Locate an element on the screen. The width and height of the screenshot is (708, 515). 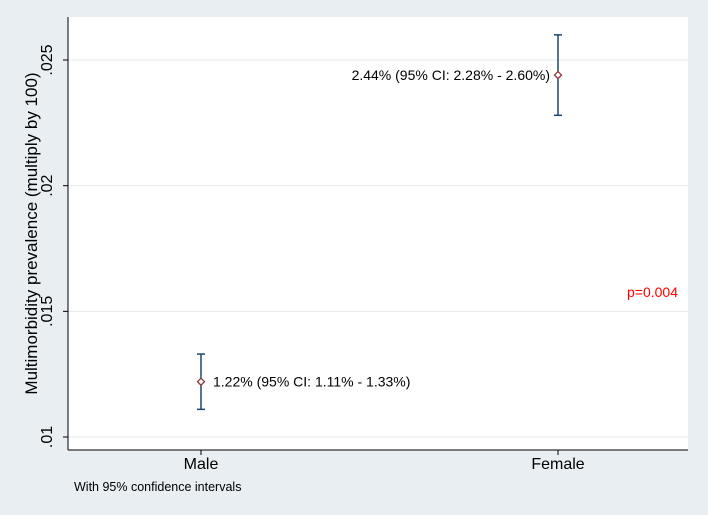
ci-point-female: 2.44% (95% CI: 2.28% - 2.60%) is located at coordinates (457, 75).